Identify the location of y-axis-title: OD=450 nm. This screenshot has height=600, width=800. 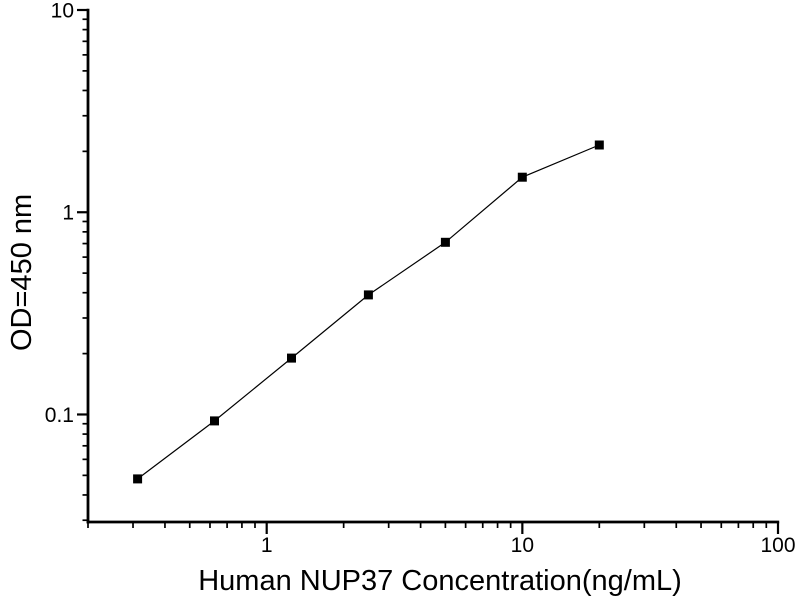
(22, 272).